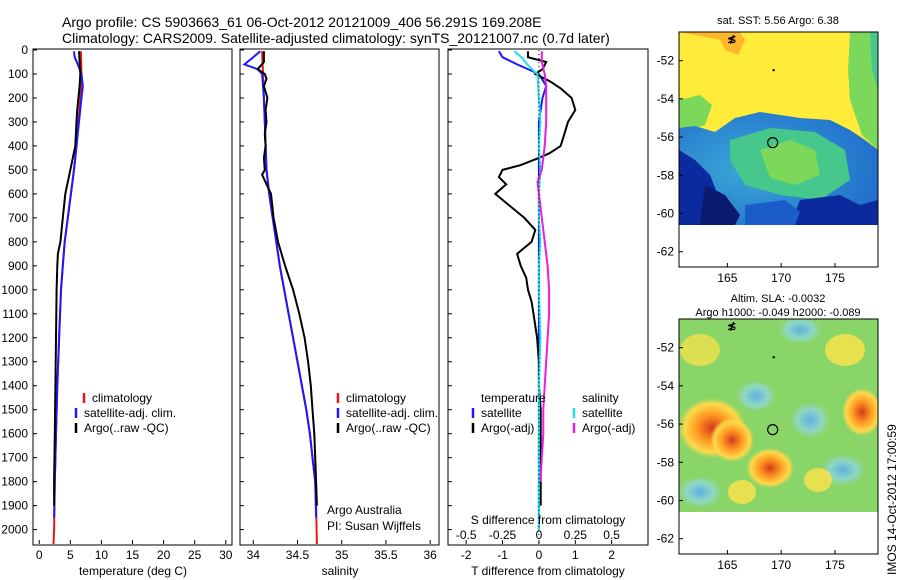 The height and width of the screenshot is (580, 900). I want to click on salinity-xlabel: salinity, so click(340, 571).